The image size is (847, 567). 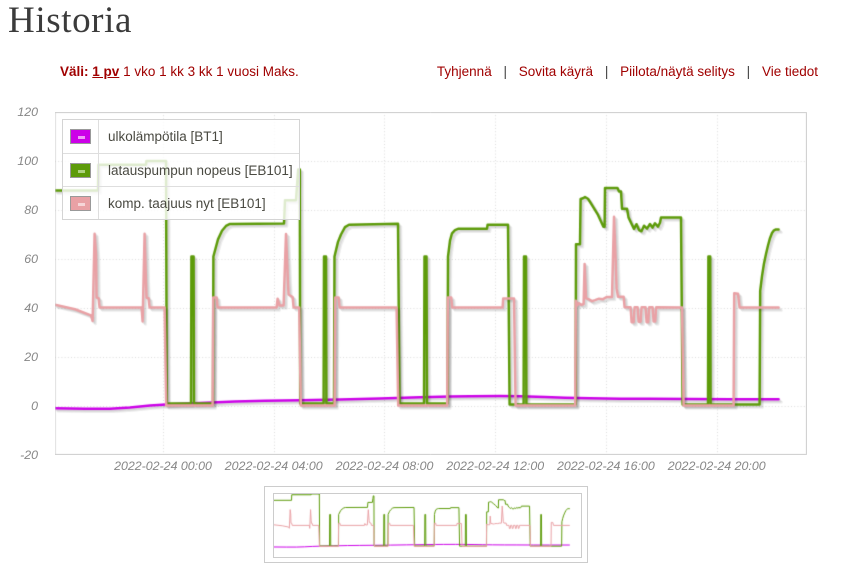 I want to click on action-export-data: Vie tiedot, so click(x=789, y=71).